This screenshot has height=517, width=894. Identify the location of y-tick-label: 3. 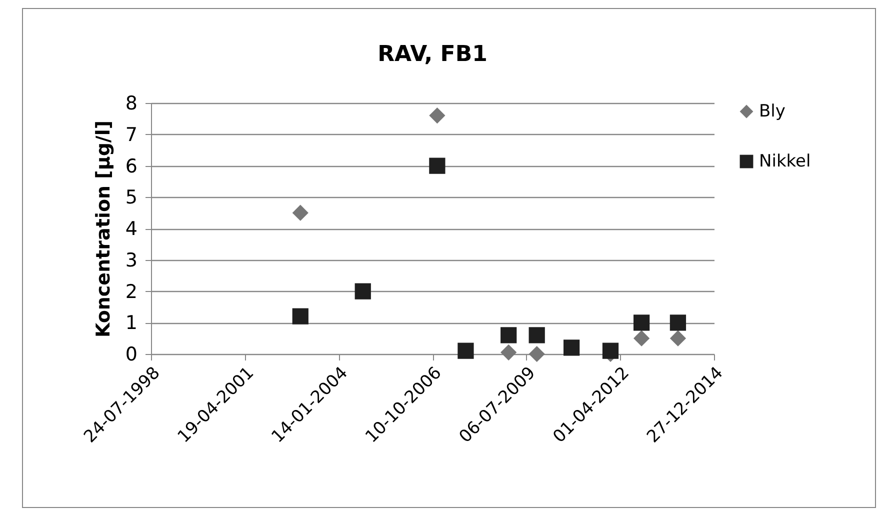
(131, 260).